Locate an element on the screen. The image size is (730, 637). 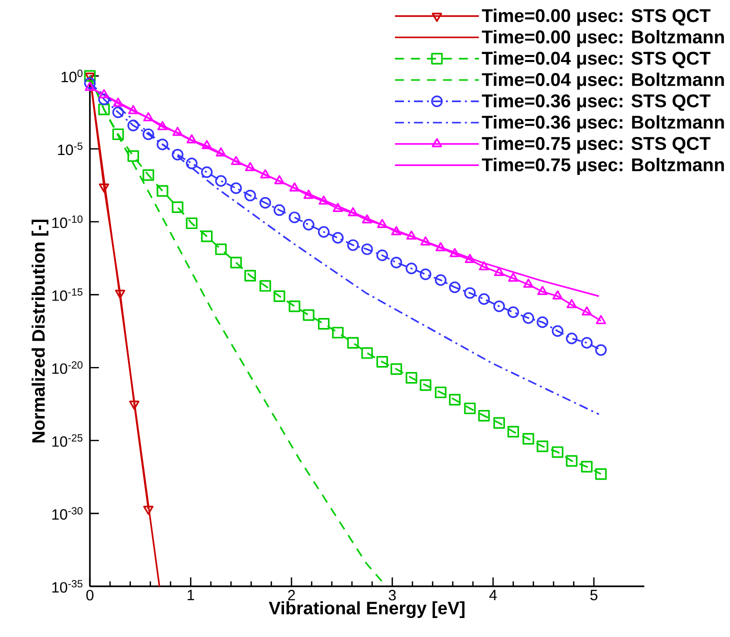
y-axis-title: Normalized Distribution [-] is located at coordinates (40, 331).